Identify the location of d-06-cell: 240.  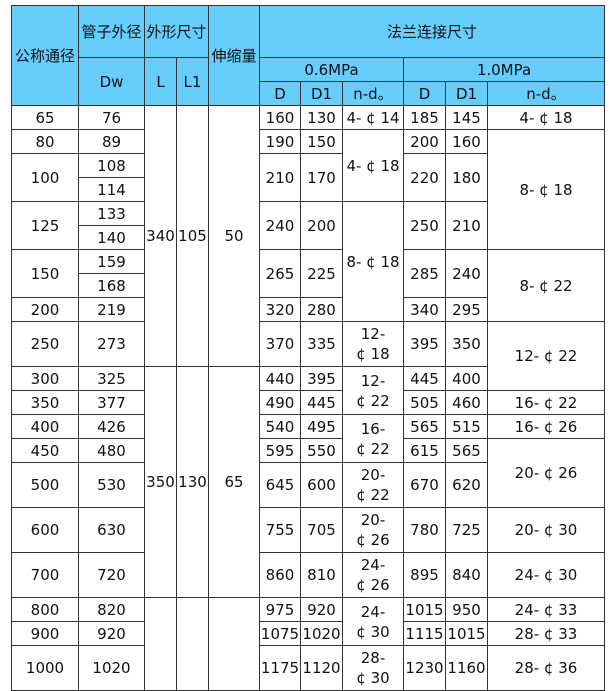
(280, 225).